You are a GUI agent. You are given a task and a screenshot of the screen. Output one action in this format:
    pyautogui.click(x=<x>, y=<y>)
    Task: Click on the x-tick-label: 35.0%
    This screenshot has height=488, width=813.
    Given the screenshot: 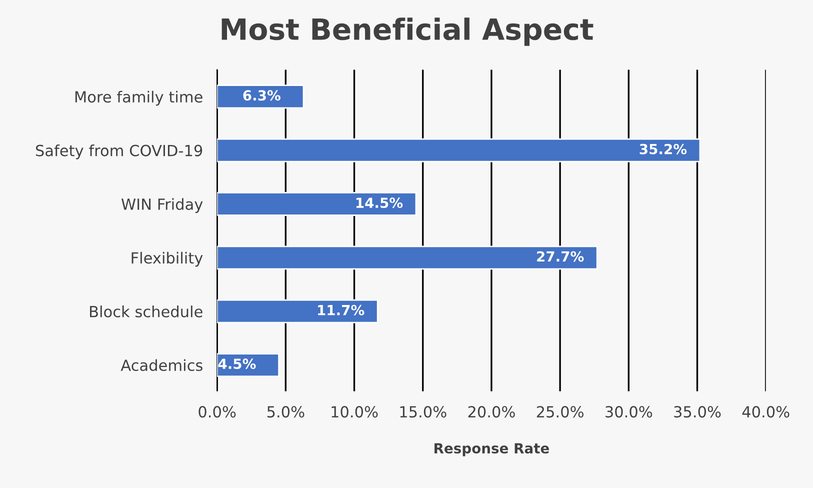 What is the action you would take?
    pyautogui.click(x=697, y=412)
    